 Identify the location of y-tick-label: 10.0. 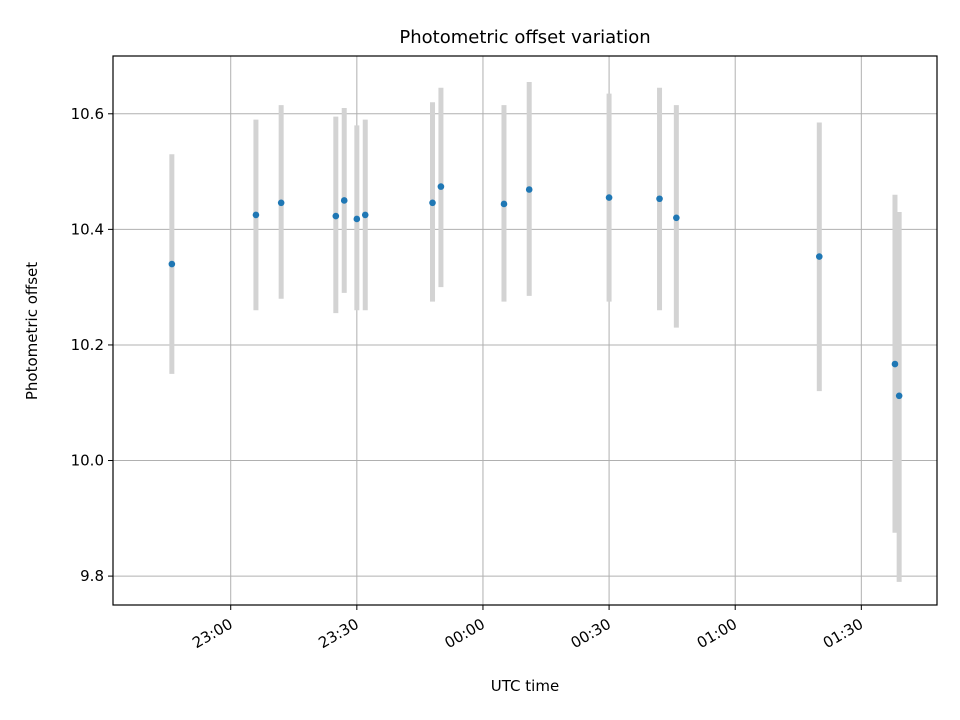
(87, 461).